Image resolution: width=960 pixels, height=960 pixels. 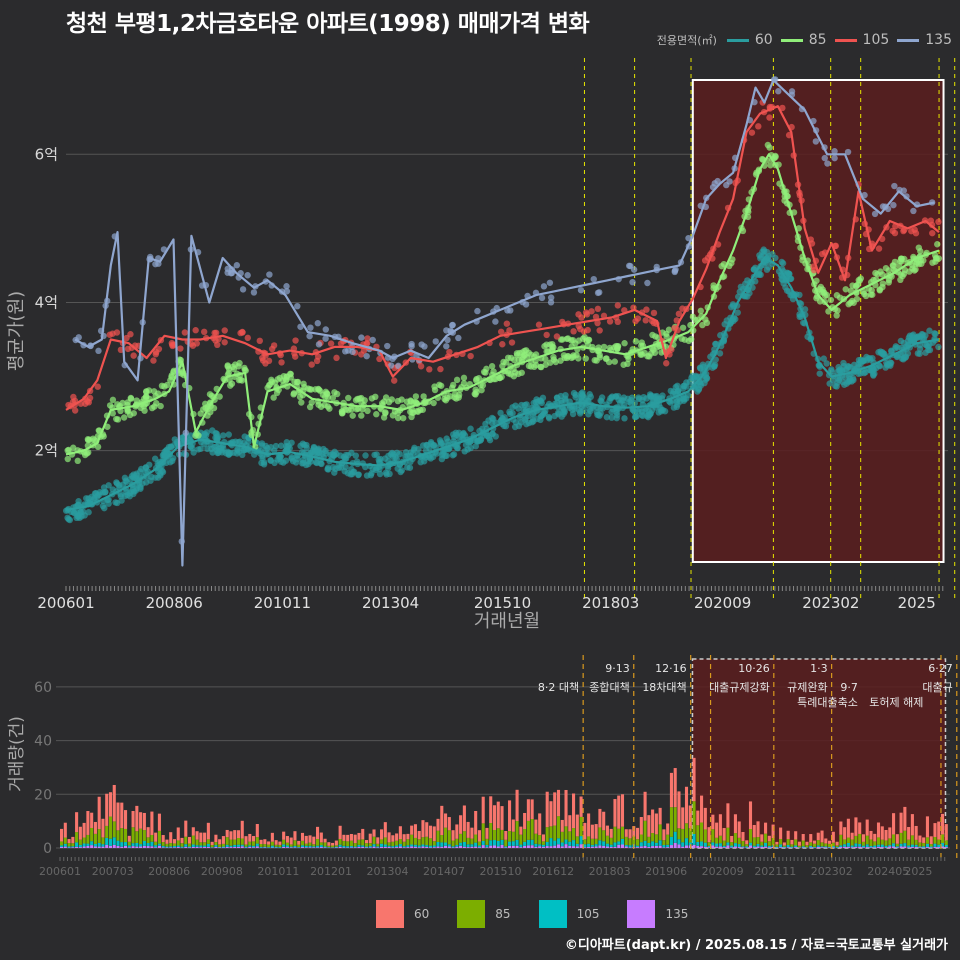 I want to click on volume-legend-label-135: 135, so click(x=677, y=914).